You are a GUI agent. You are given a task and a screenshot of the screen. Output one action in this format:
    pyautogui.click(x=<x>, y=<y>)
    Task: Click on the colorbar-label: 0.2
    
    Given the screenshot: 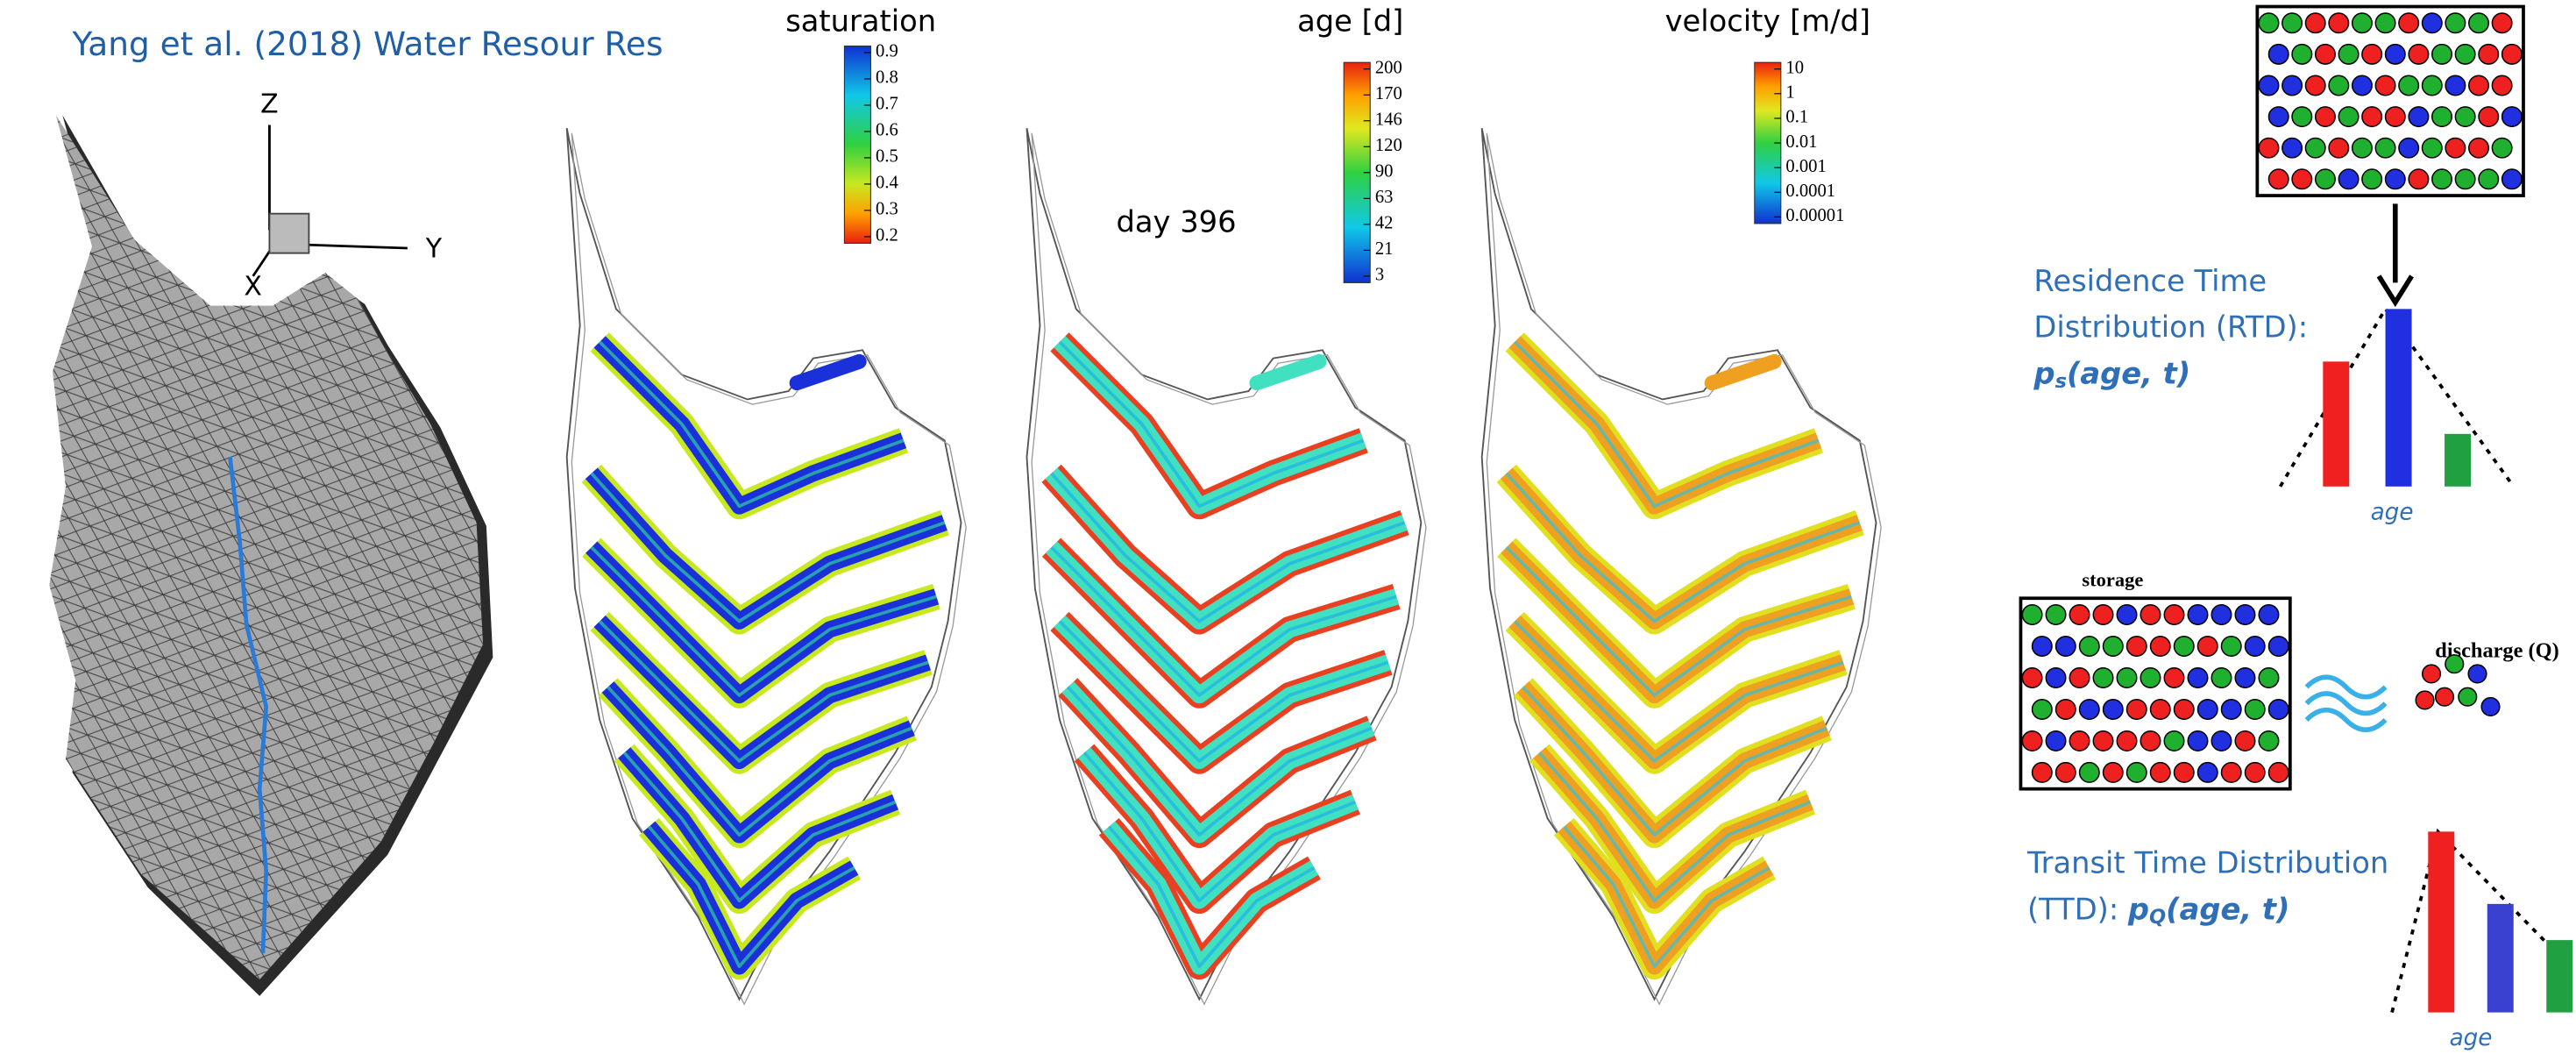 What is the action you would take?
    pyautogui.click(x=887, y=236)
    